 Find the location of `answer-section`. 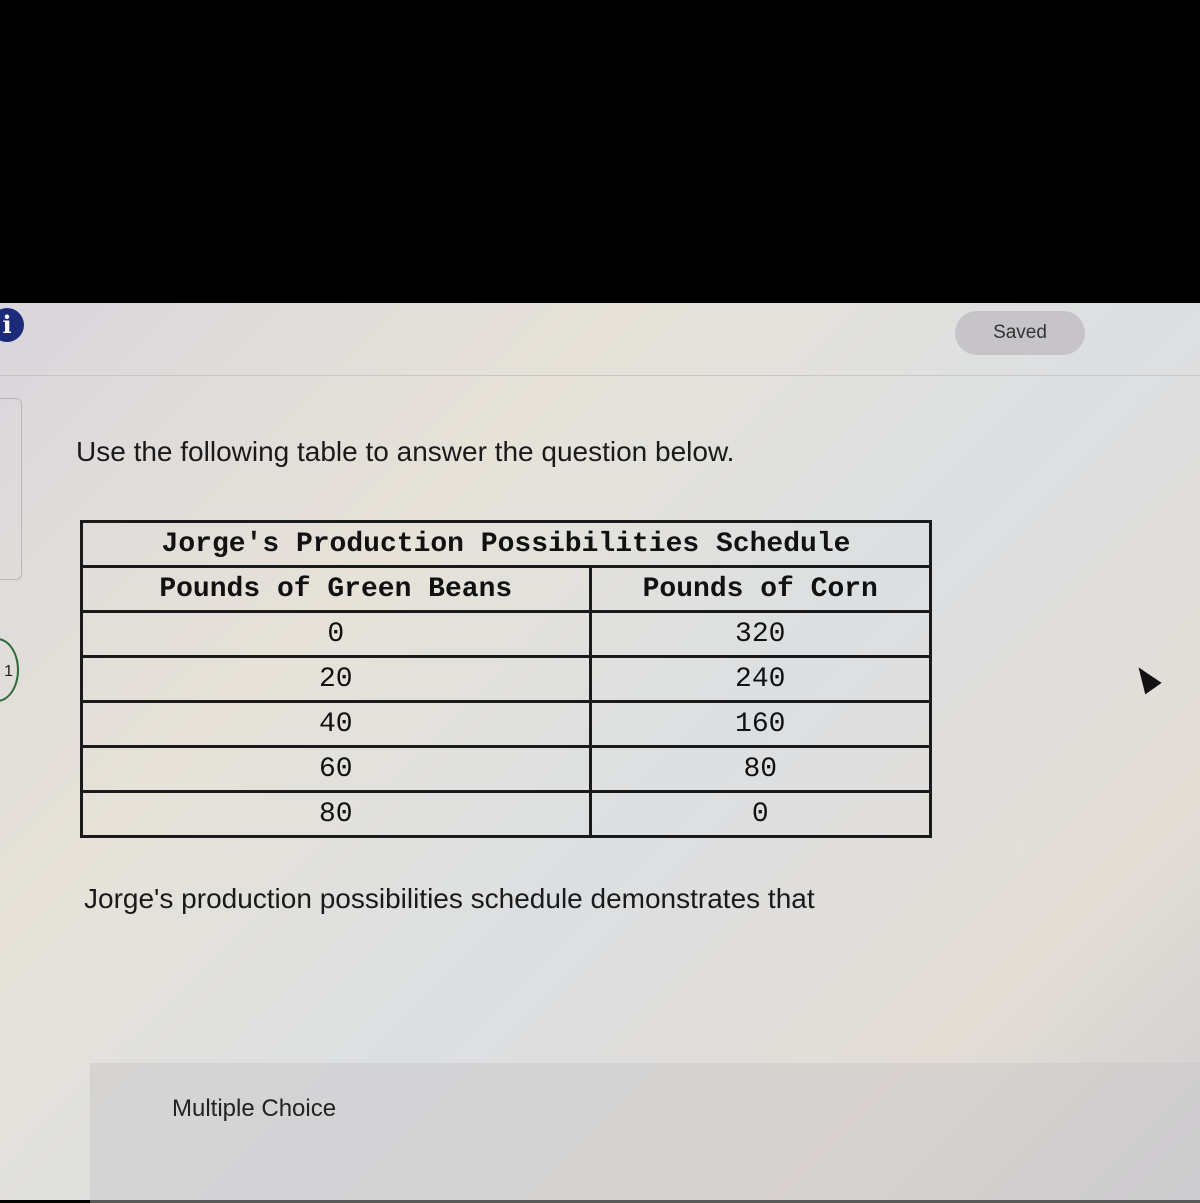

answer-section is located at coordinates (645, 1133).